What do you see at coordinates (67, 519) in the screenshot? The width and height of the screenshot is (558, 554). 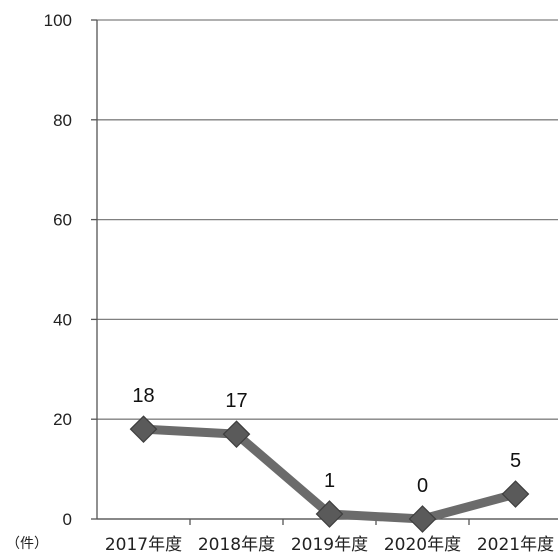 I see `y-tick-label: 0` at bounding box center [67, 519].